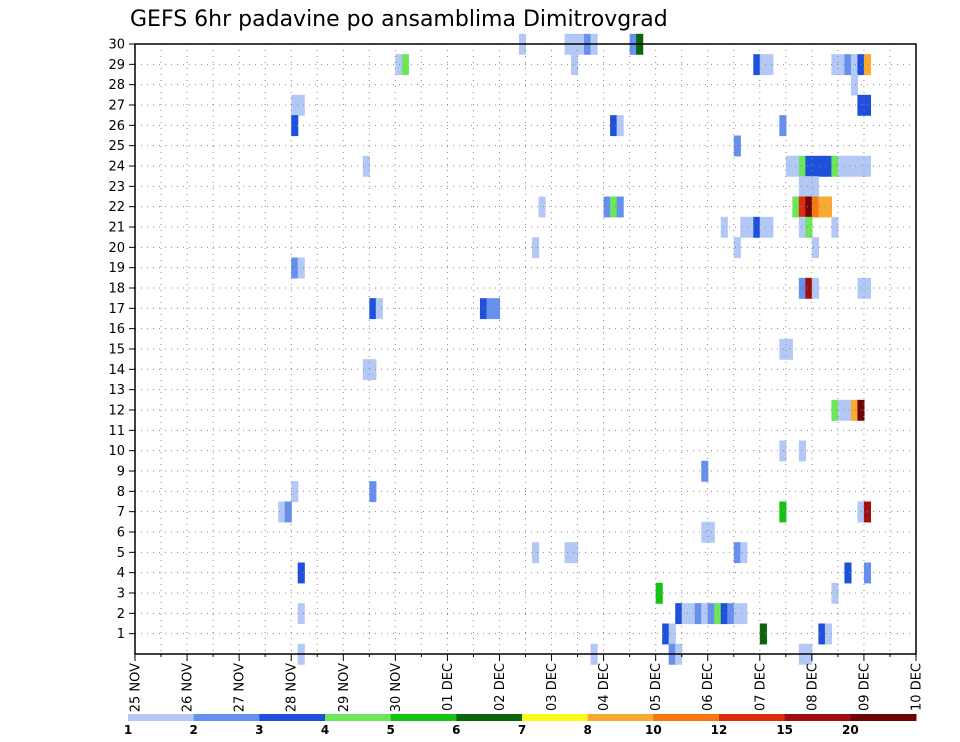 The height and width of the screenshot is (742, 960). What do you see at coordinates (259, 730) in the screenshot?
I see `colorbar-label: 3` at bounding box center [259, 730].